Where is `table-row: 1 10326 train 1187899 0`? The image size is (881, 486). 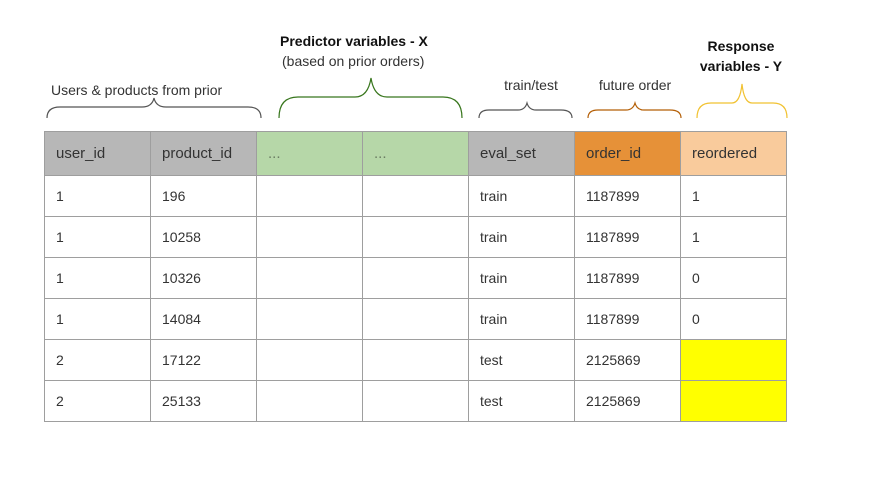 table-row: 1 10326 train 1187899 0 is located at coordinates (415, 278).